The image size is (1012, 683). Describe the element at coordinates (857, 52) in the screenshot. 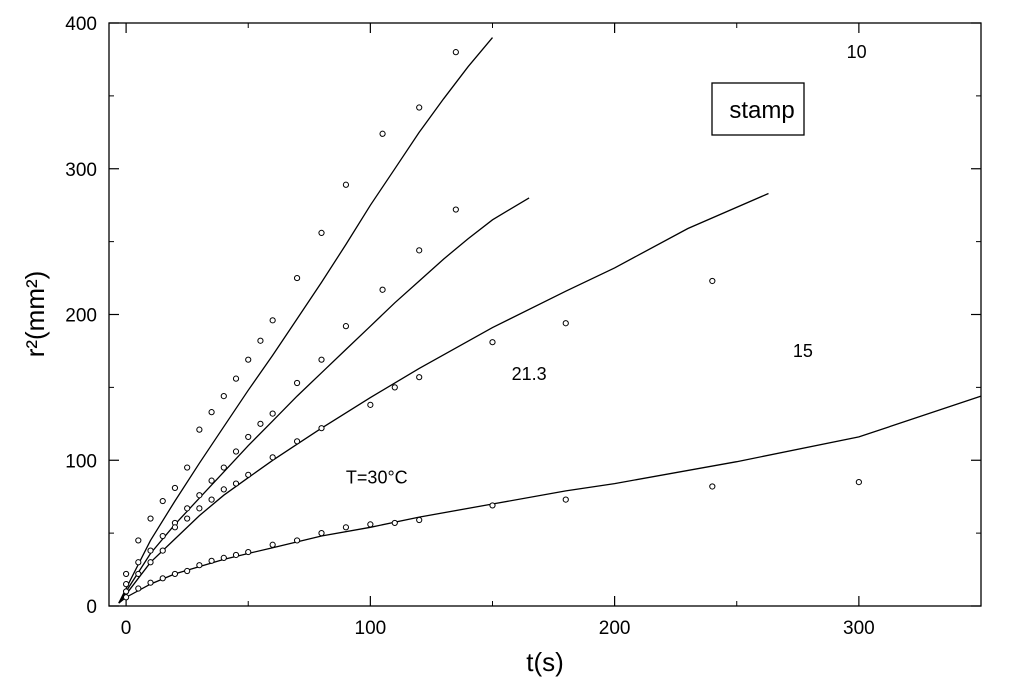

I see `curve-label: 10` at that location.